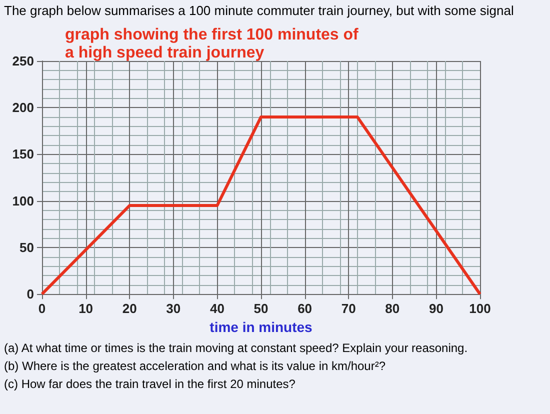 Image resolution: width=550 pixels, height=414 pixels. I want to click on x-tick-label: 80, so click(392, 308).